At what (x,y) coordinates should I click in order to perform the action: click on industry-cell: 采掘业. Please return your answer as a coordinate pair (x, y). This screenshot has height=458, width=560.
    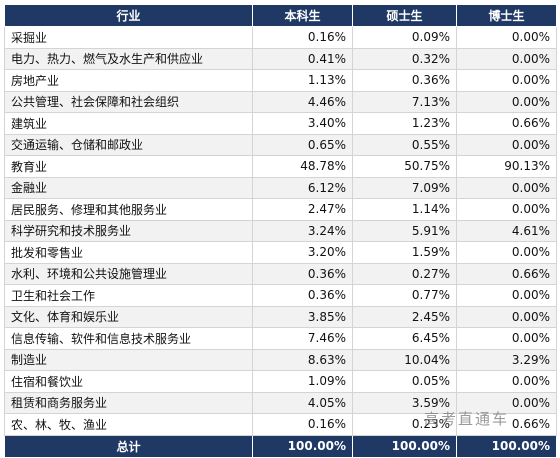
    Looking at the image, I should click on (128, 37).